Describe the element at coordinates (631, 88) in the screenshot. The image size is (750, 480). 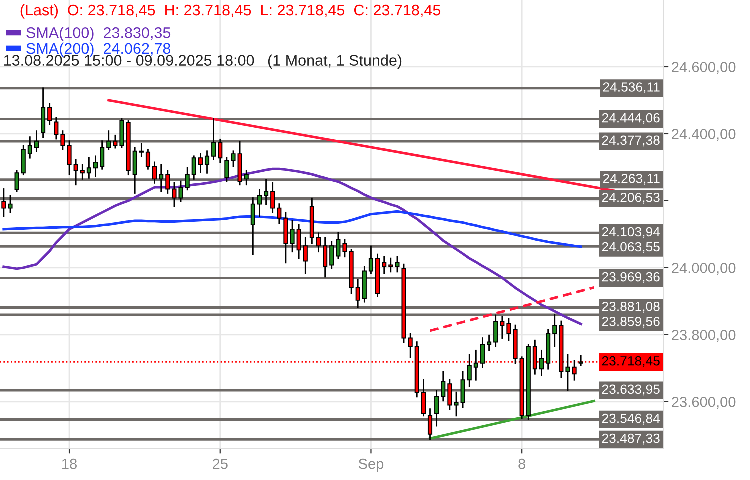
I see `ref-line-label: 24.536,11` at that location.